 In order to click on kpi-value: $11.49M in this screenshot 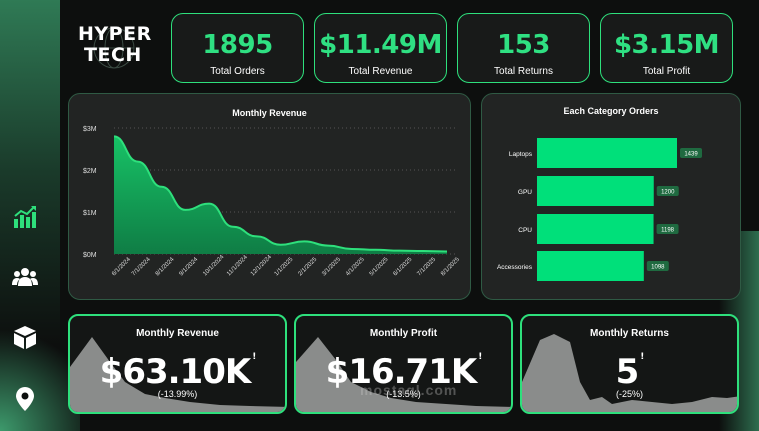, I will do `click(380, 45)`.